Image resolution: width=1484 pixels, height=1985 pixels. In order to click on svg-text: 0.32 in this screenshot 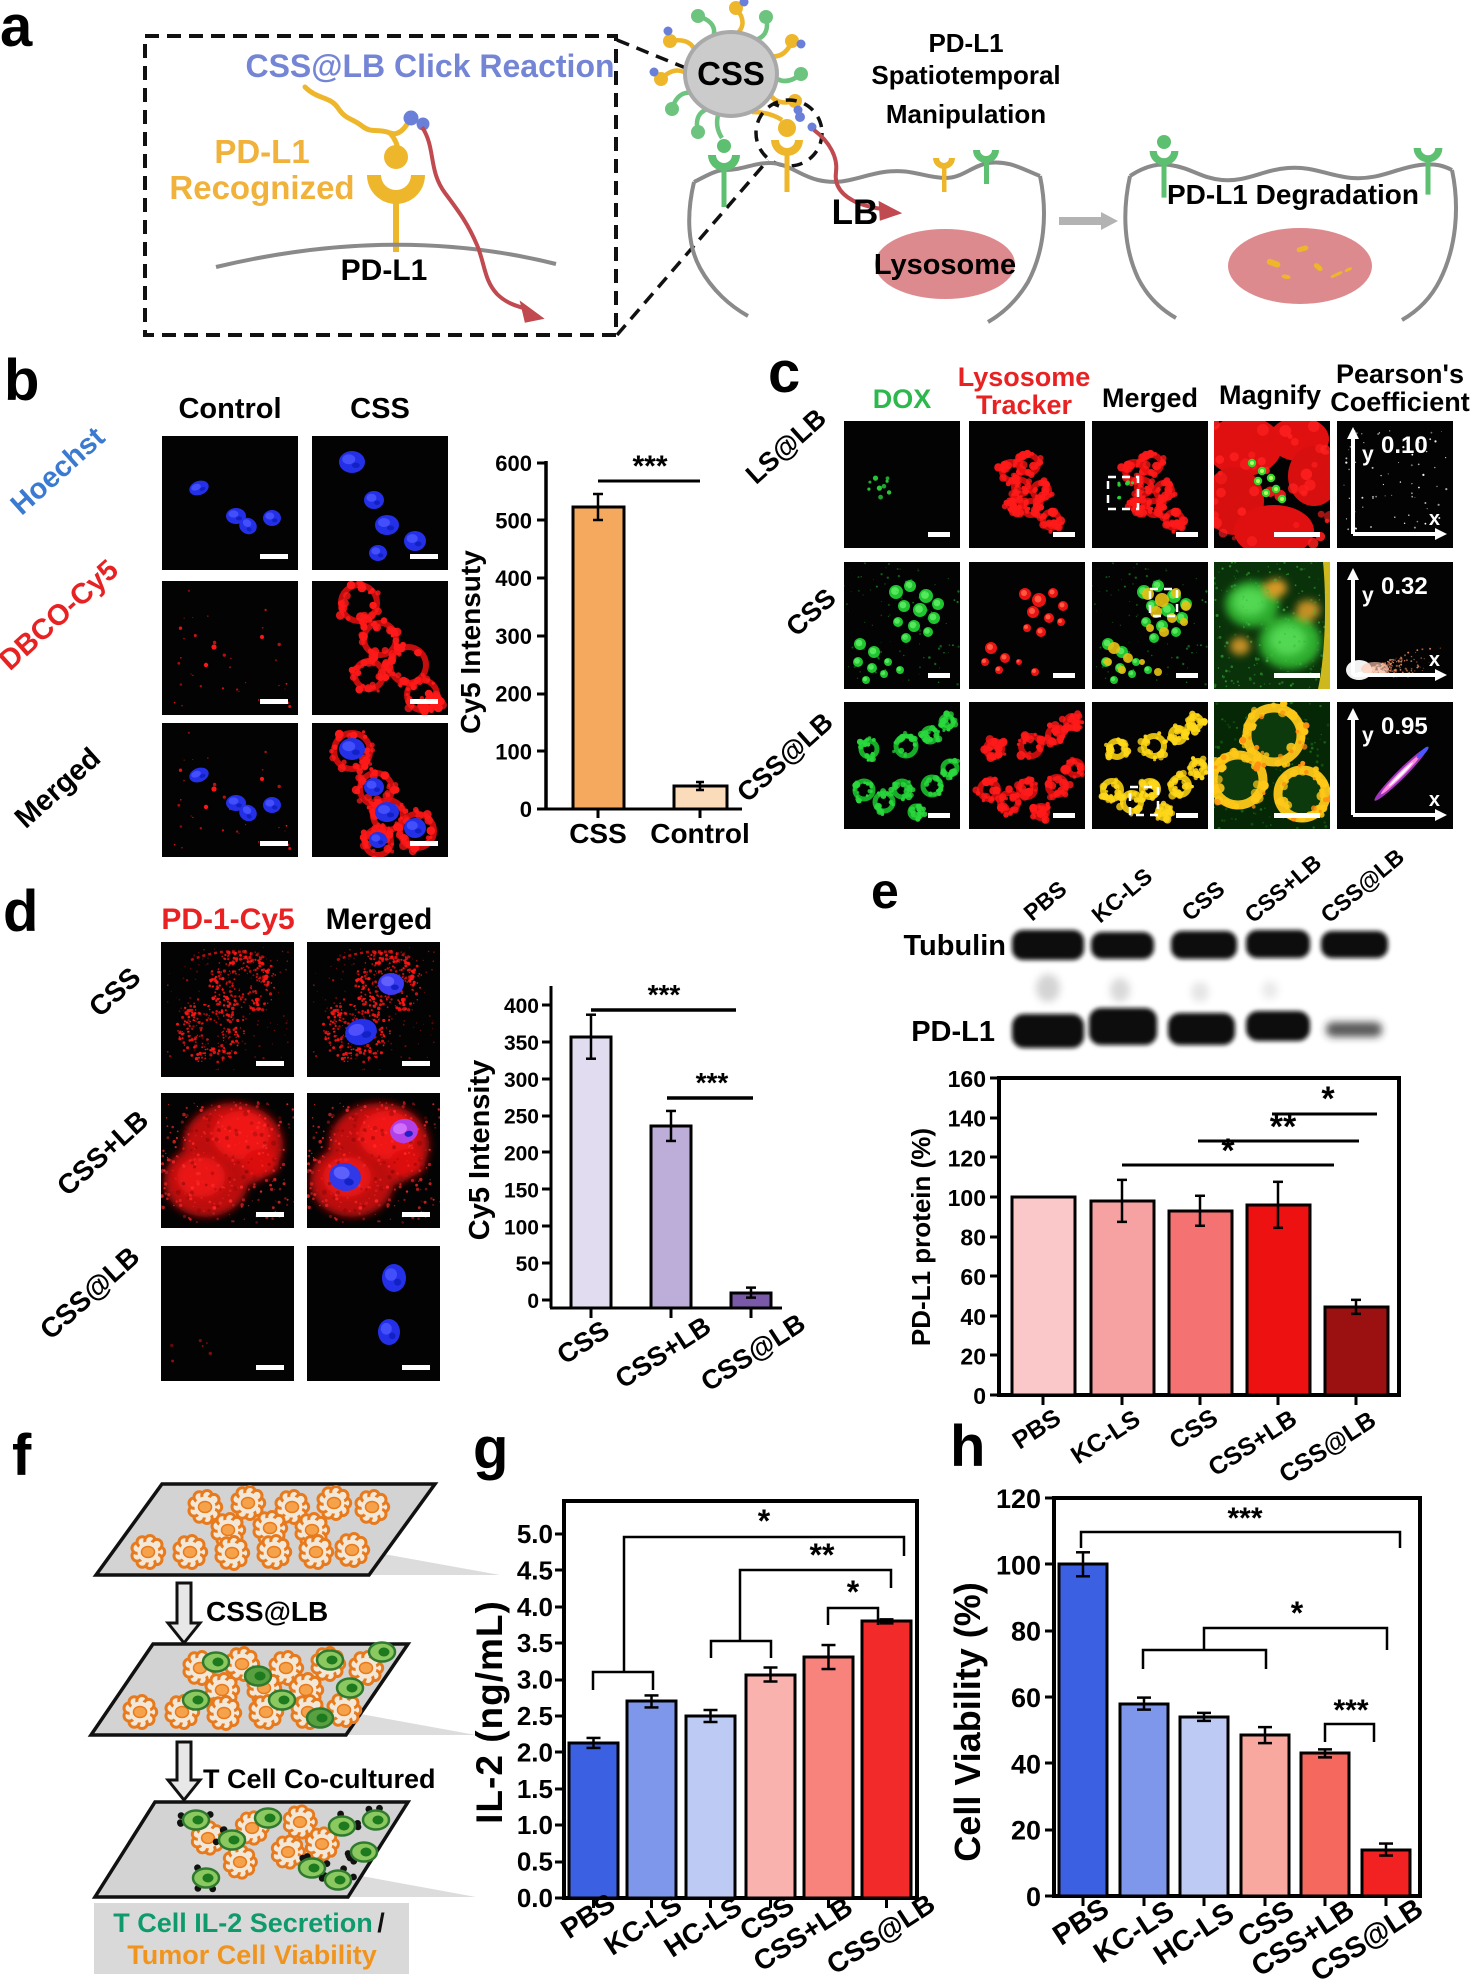, I will do `click(1404, 586)`.